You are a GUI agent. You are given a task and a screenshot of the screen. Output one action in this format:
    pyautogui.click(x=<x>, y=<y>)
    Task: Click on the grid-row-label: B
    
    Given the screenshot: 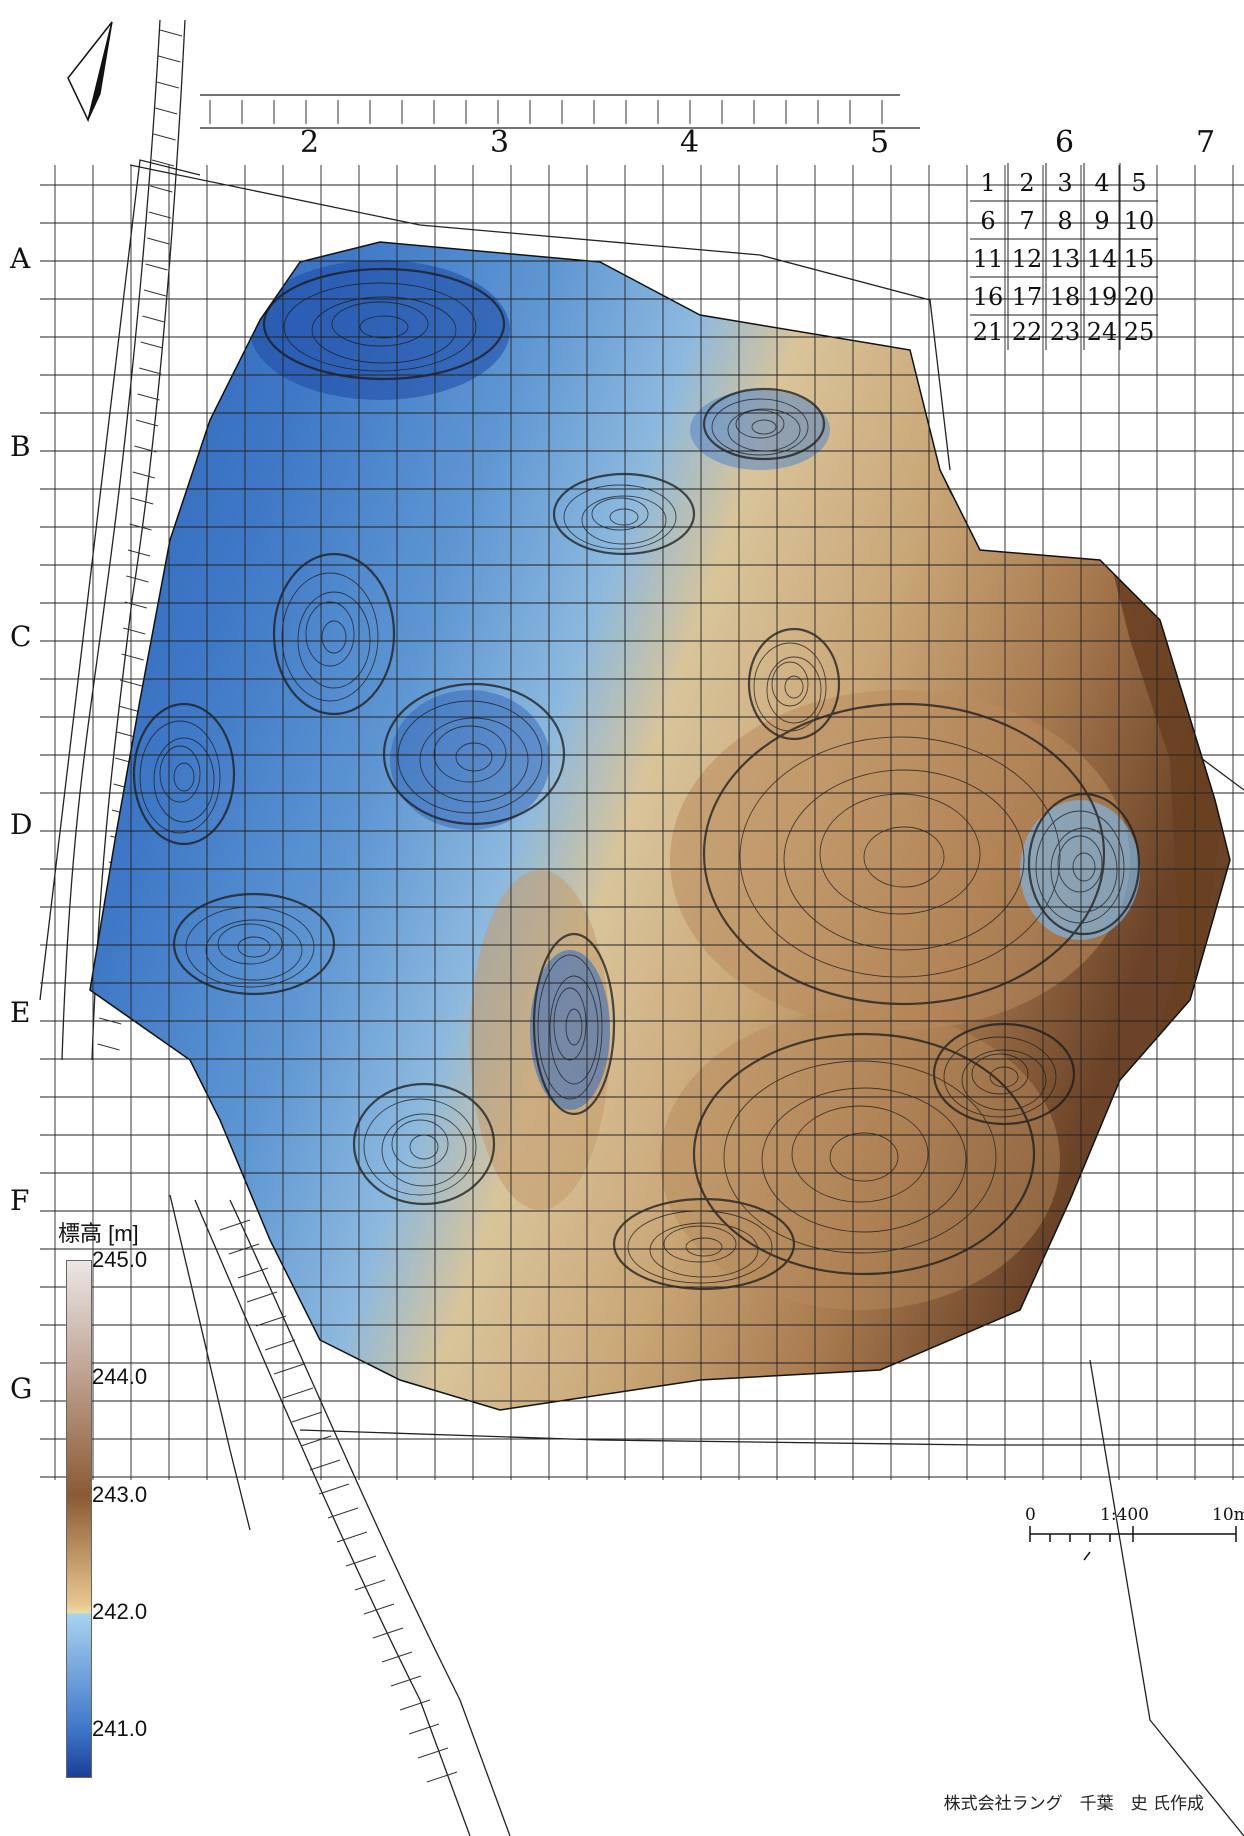 What is the action you would take?
    pyautogui.click(x=20, y=446)
    